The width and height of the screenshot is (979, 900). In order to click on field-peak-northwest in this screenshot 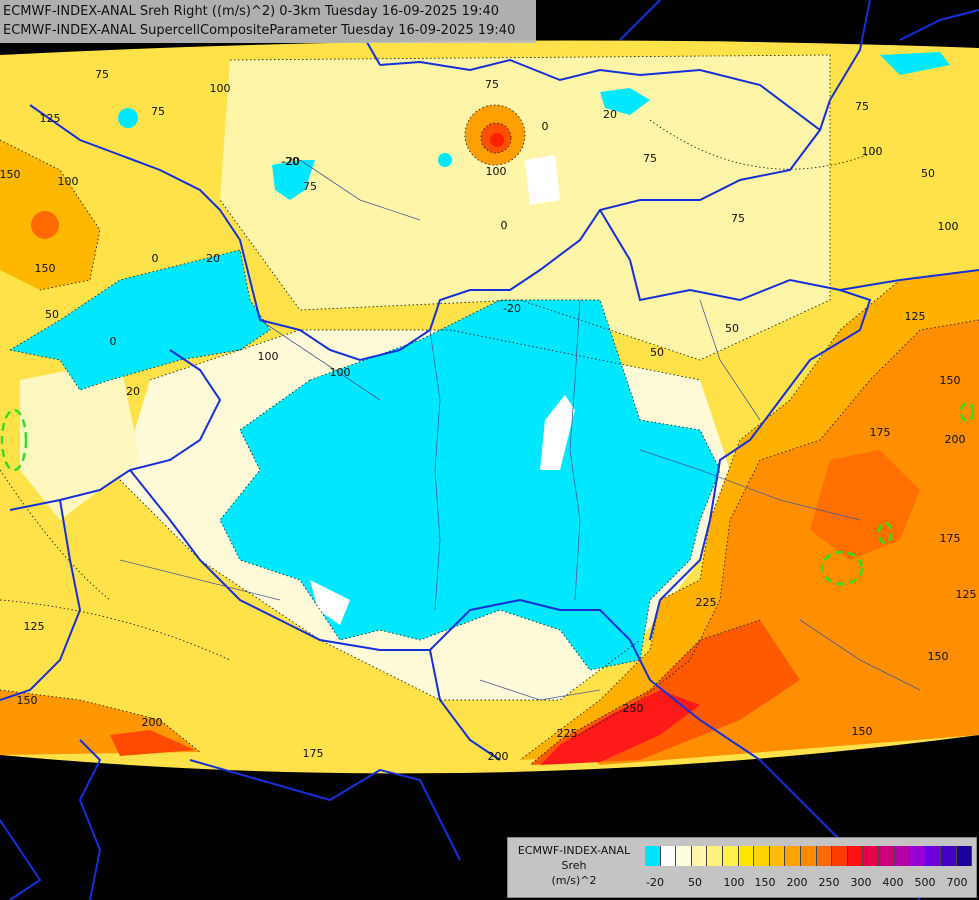, I will do `click(45, 225)`.